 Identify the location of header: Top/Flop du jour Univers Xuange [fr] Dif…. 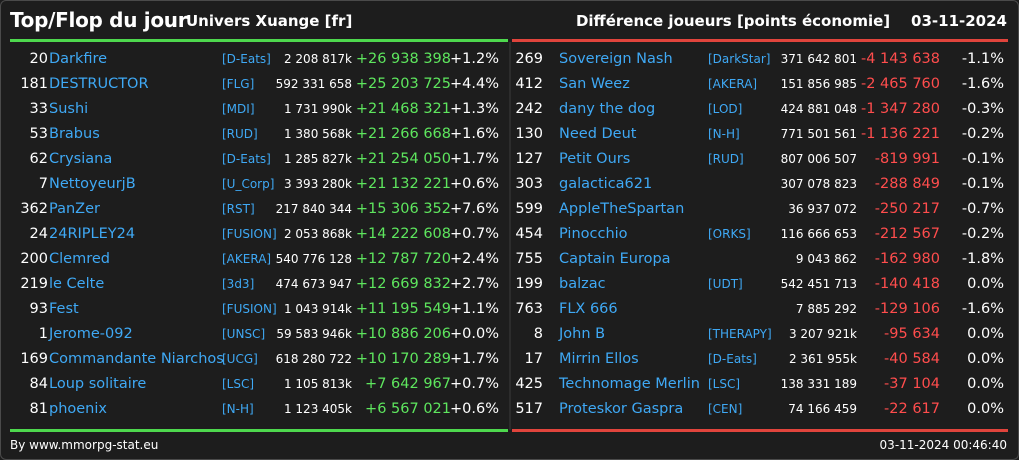
(508, 21).